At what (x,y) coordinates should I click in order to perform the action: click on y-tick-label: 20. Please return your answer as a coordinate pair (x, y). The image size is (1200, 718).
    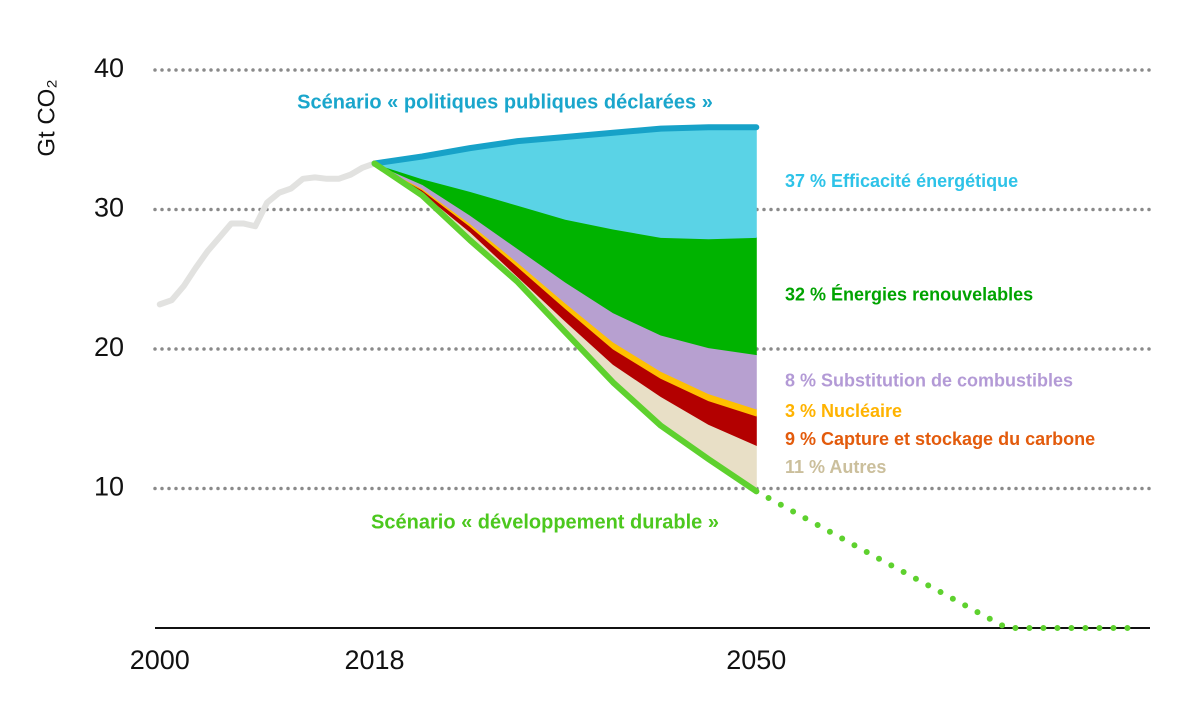
    Looking at the image, I should click on (109, 347).